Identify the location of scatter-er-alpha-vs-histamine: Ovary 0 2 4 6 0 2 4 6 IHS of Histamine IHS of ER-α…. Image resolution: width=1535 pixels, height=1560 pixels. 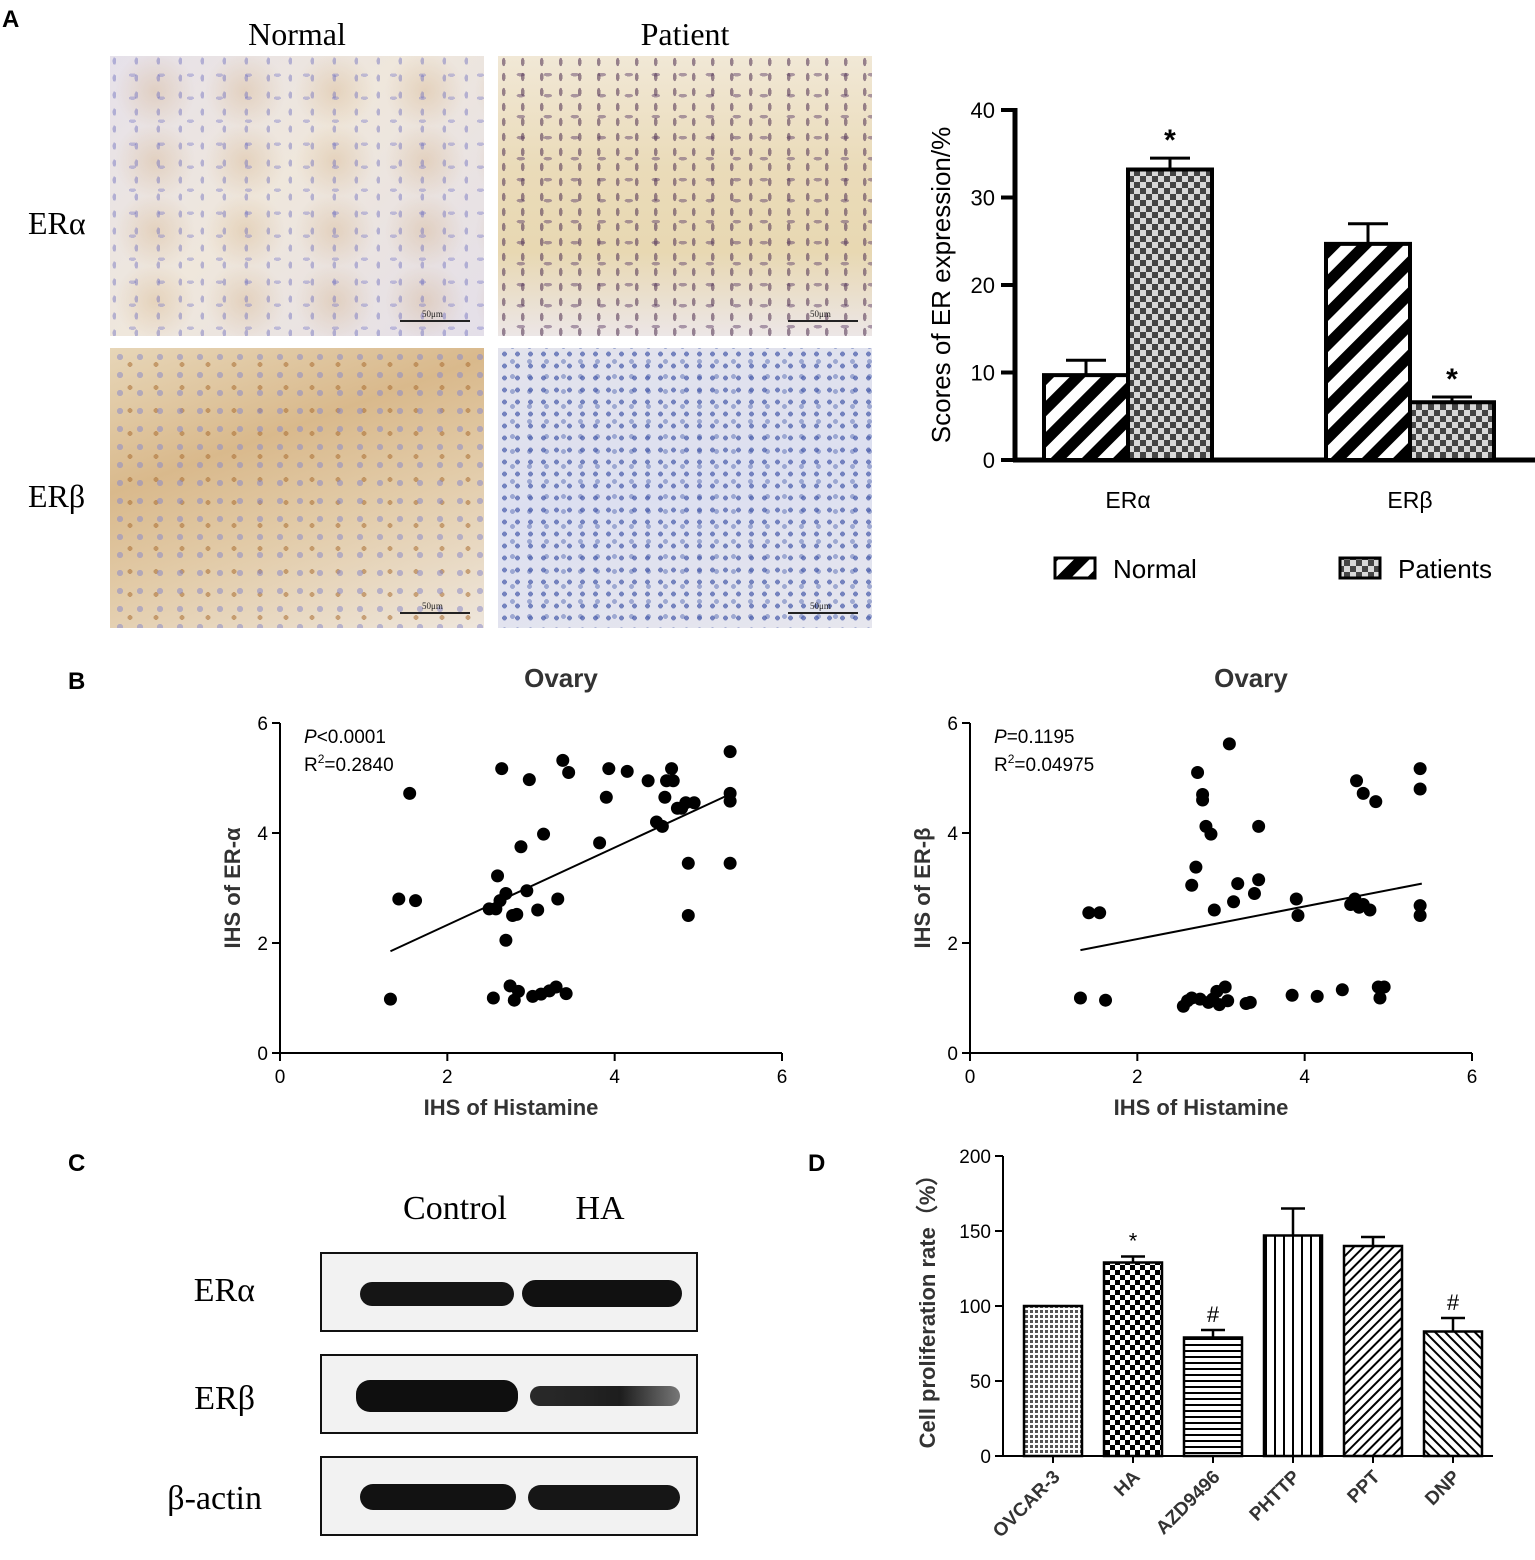
(504, 891).